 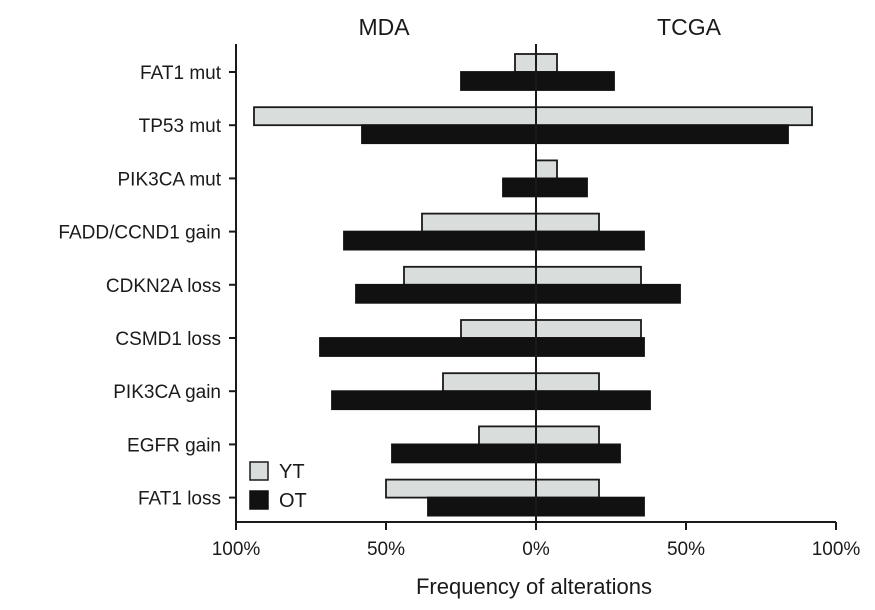 I want to click on category-label-6: PIK3CA gain, so click(x=167, y=392).